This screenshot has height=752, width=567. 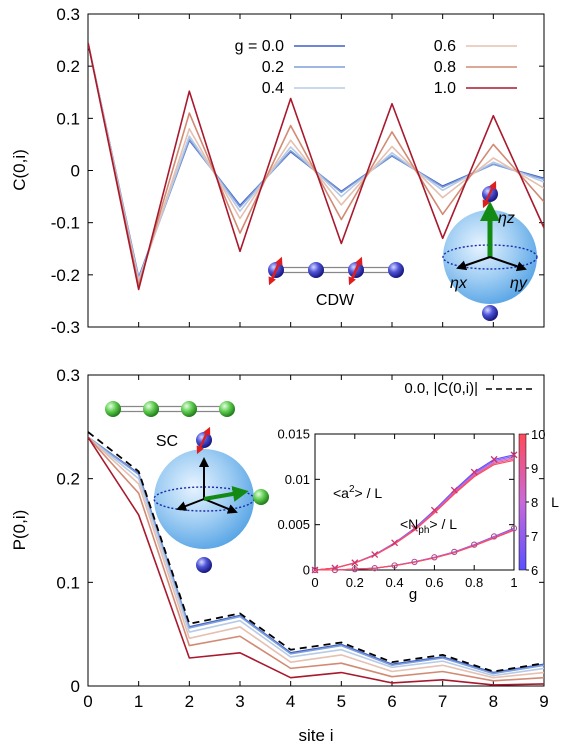 I want to click on eta-x-axis-icon, so click(x=473, y=263).